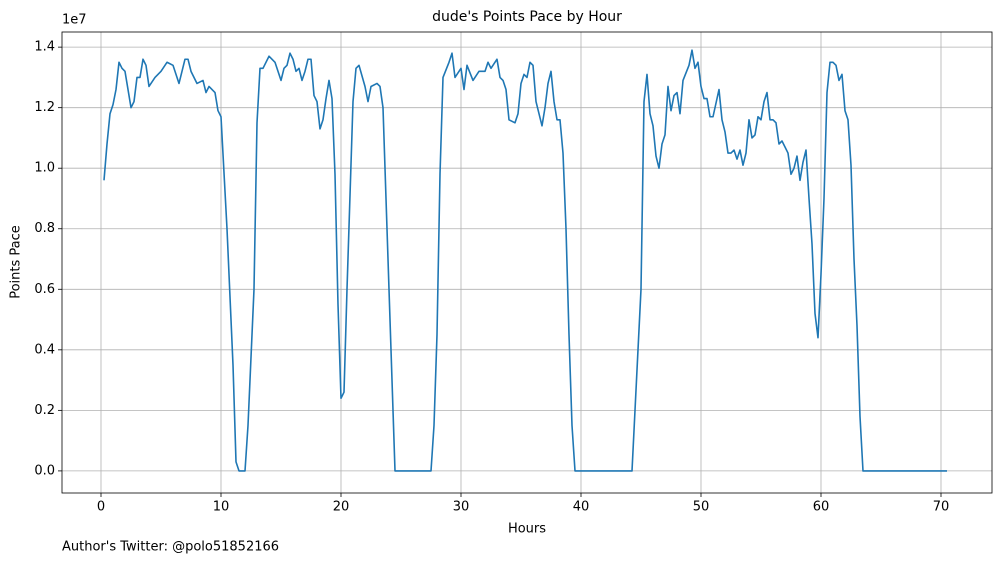 The width and height of the screenshot is (1001, 562). I want to click on x-tick-label: 30, so click(461, 507).